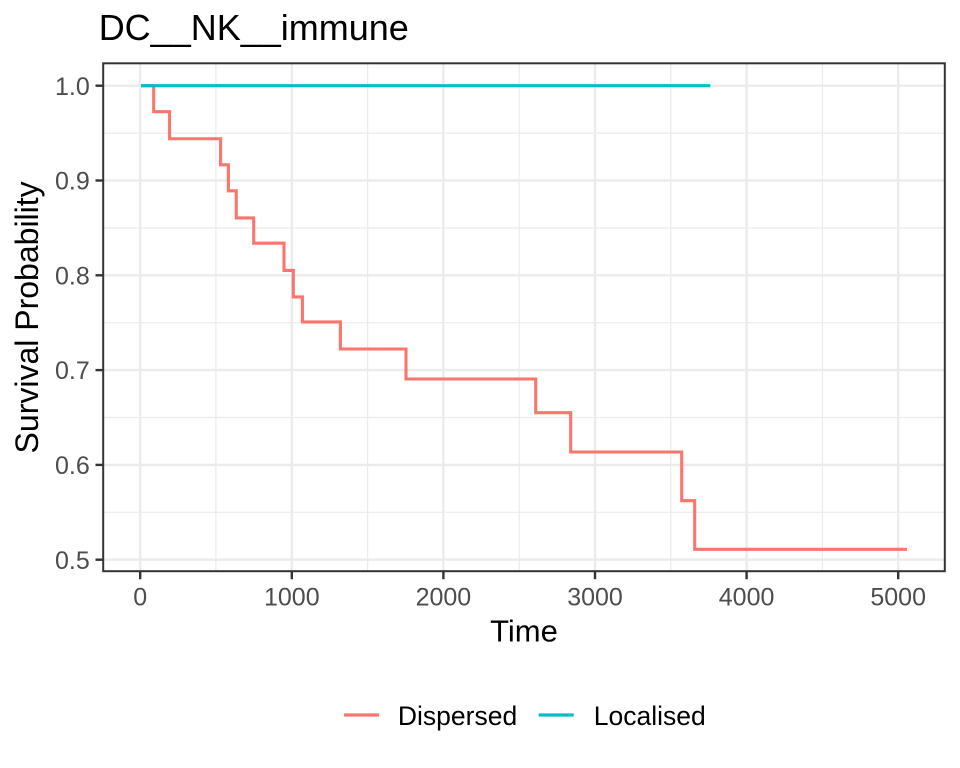 The image size is (960, 768). I want to click on svg-text: 0, so click(140, 598).